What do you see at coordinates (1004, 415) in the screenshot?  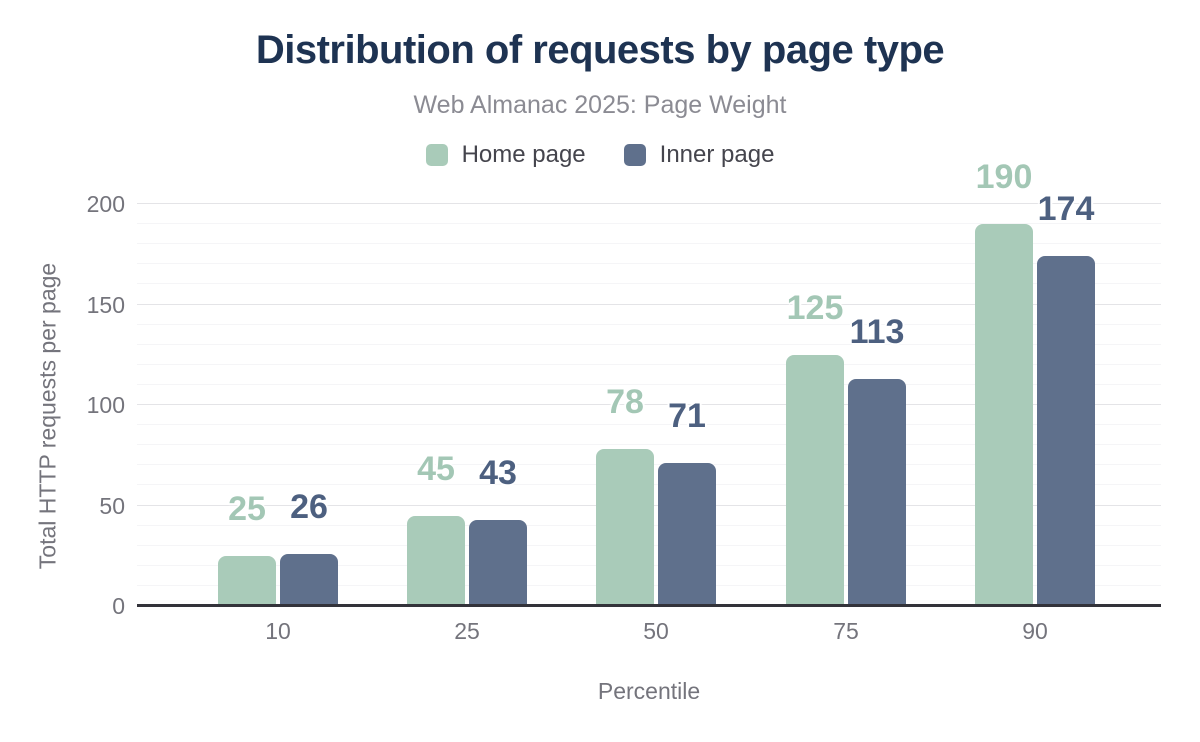 I see `bar-home-page-p90` at bounding box center [1004, 415].